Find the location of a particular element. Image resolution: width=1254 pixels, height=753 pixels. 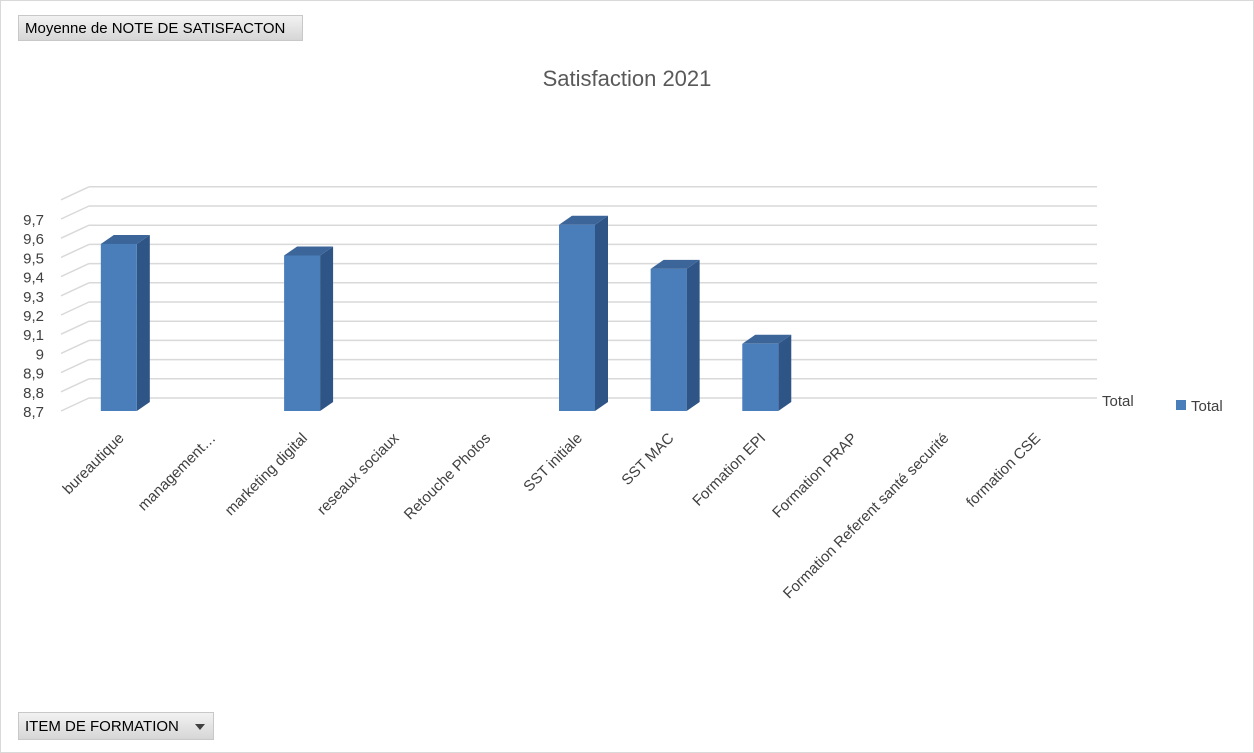

x-tick-label: SST initiale is located at coordinates (552, 462).